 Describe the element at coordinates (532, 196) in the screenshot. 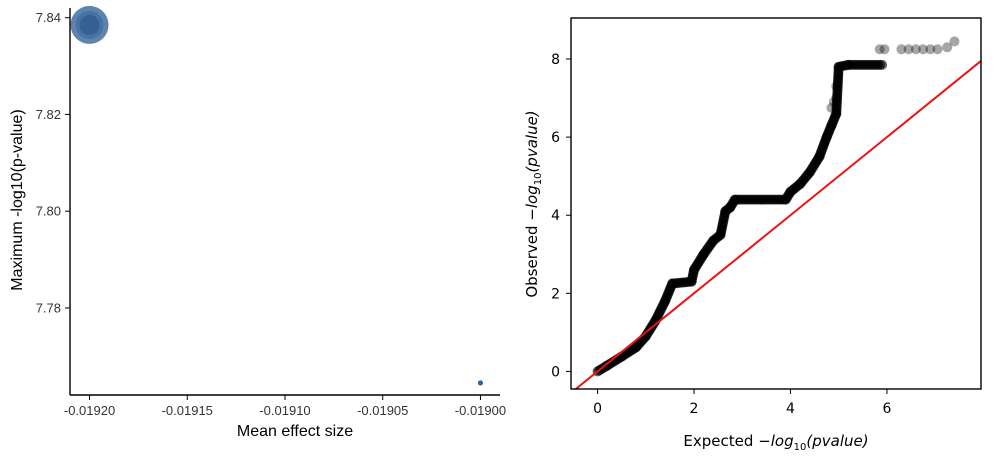

I see `qq-y-title-log: log` at that location.